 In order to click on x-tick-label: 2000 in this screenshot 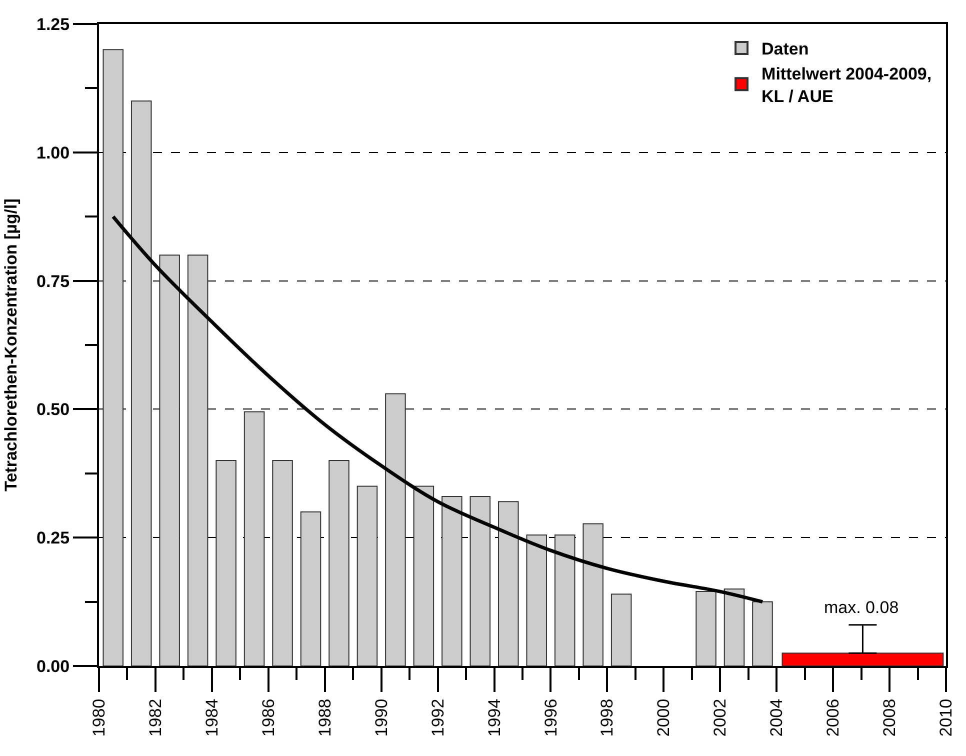, I will do `click(664, 717)`.